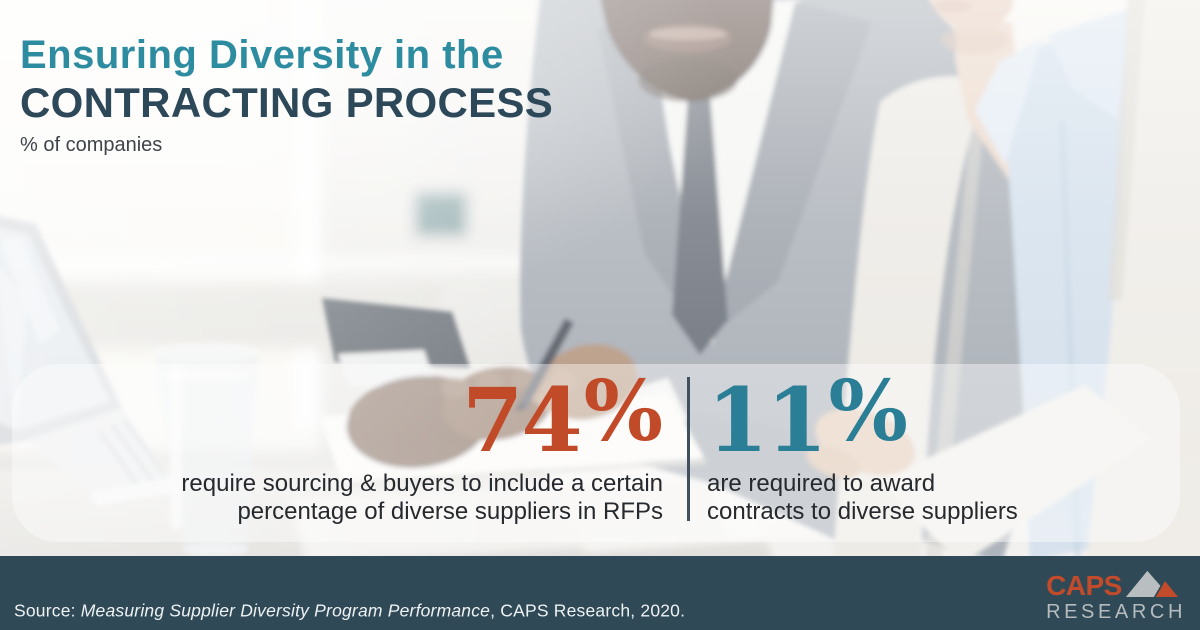 This screenshot has height=630, width=1200. What do you see at coordinates (47, 610) in the screenshot?
I see `source-prefix: Source:` at bounding box center [47, 610].